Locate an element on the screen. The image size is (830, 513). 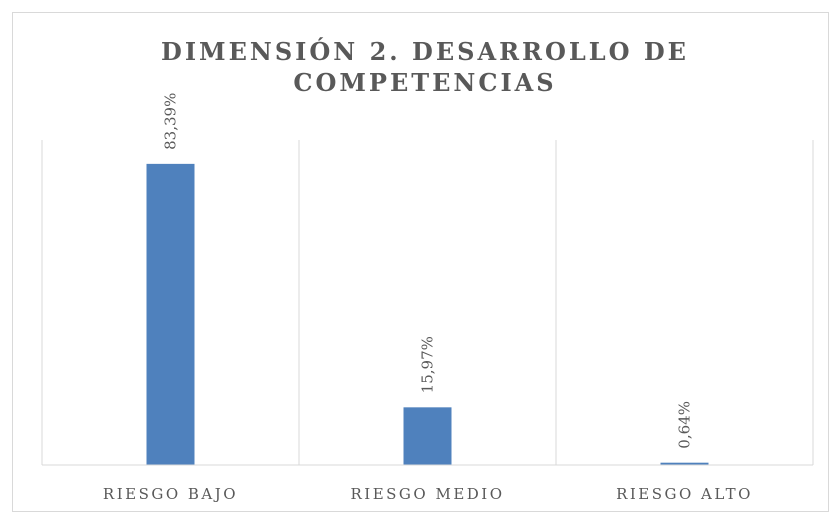
data-label: 0,64% is located at coordinates (685, 425).